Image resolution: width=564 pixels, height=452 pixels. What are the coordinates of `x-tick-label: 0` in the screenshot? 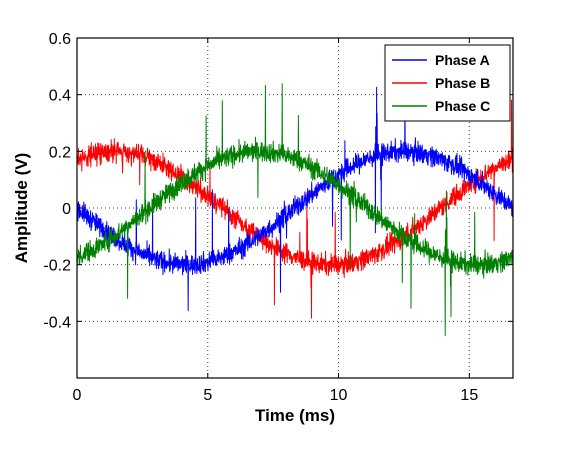 It's located at (77, 395).